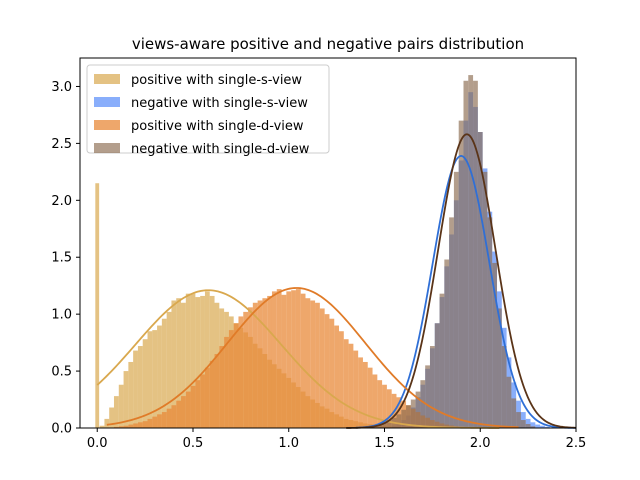 This screenshot has height=480, width=640. What do you see at coordinates (576, 443) in the screenshot?
I see `x-tick-label: 2.5` at bounding box center [576, 443].